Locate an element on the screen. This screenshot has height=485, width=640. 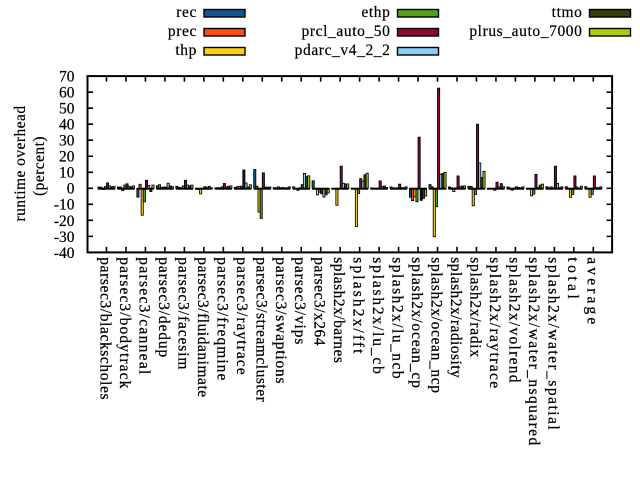
svg-text: splash2x/raytrace is located at coordinates (494, 323).